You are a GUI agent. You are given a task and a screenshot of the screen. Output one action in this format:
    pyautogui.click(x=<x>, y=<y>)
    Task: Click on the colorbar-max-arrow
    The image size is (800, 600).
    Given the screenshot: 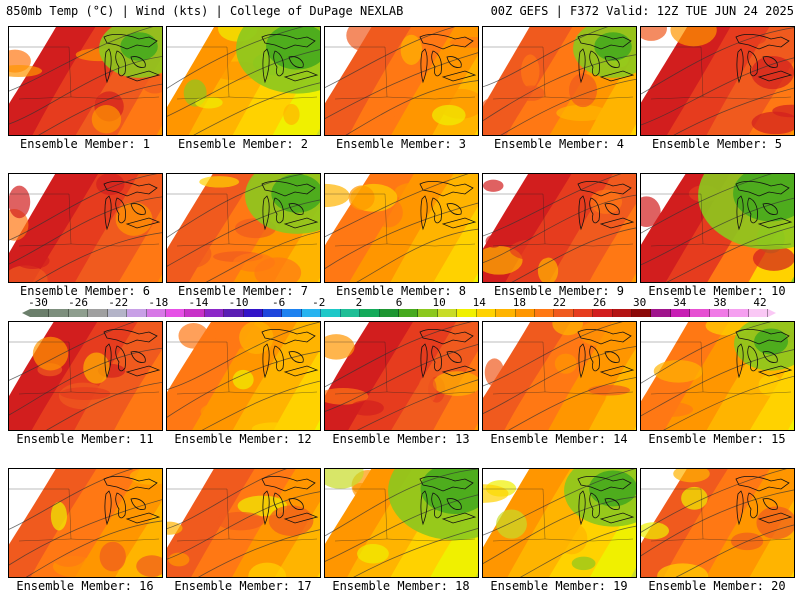 What is the action you would take?
    pyautogui.click(x=772, y=313)
    